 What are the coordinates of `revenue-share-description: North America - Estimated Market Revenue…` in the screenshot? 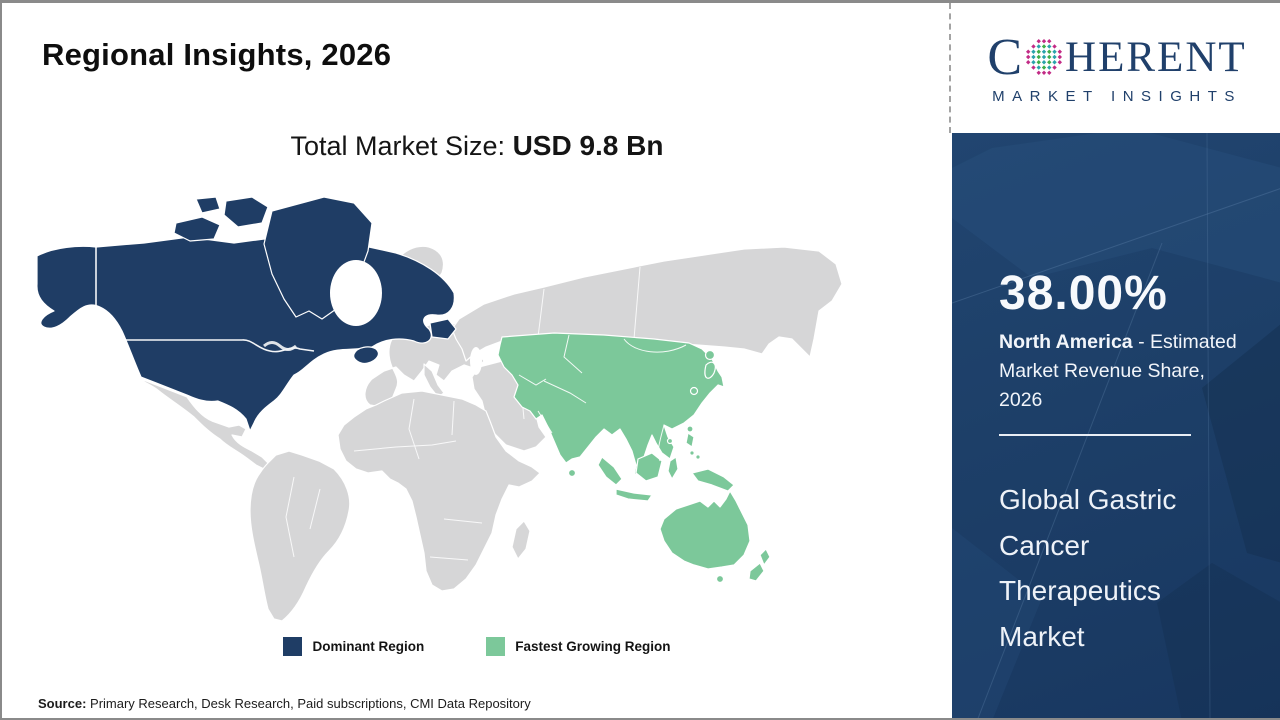 It's located at (1125, 371).